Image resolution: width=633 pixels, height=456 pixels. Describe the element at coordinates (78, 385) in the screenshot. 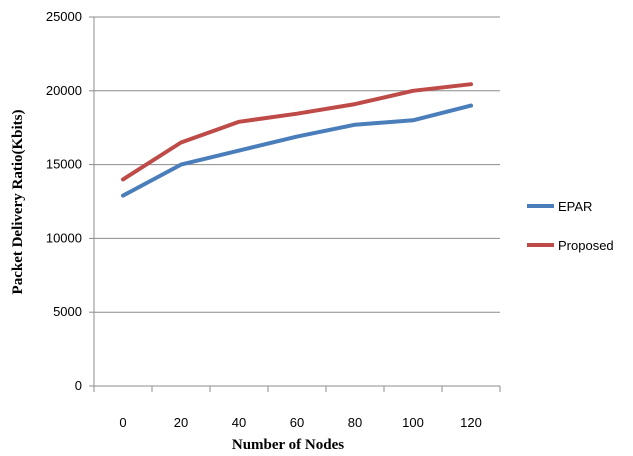

I see `y-tick-label: 0` at that location.